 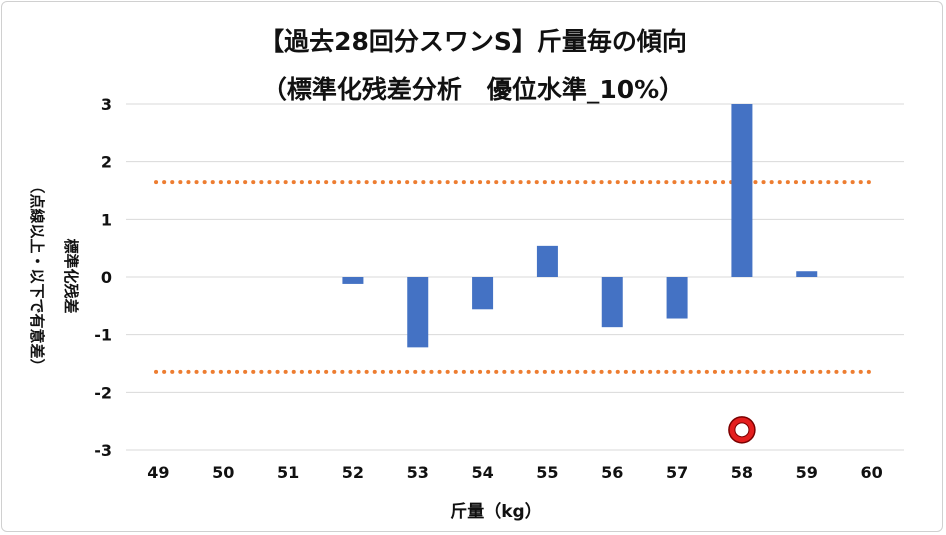 What do you see at coordinates (103, 335) in the screenshot?
I see `y-tick-label: -1` at bounding box center [103, 335].